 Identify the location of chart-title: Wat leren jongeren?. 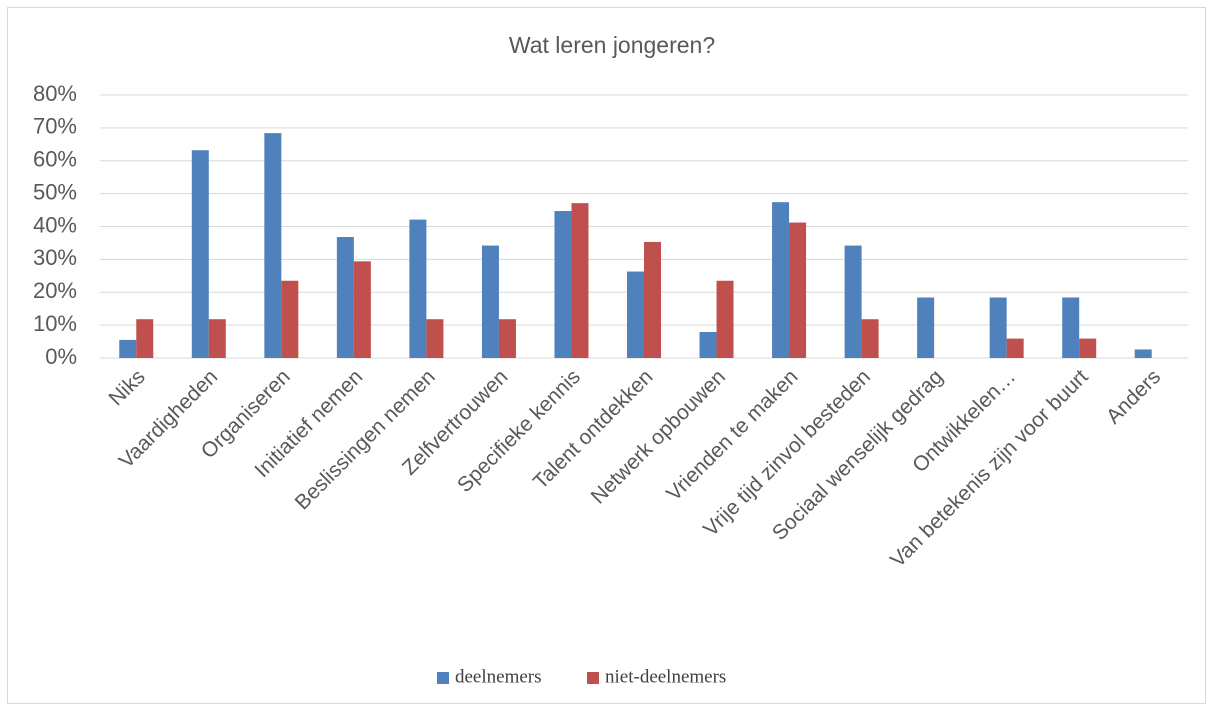
(612, 45).